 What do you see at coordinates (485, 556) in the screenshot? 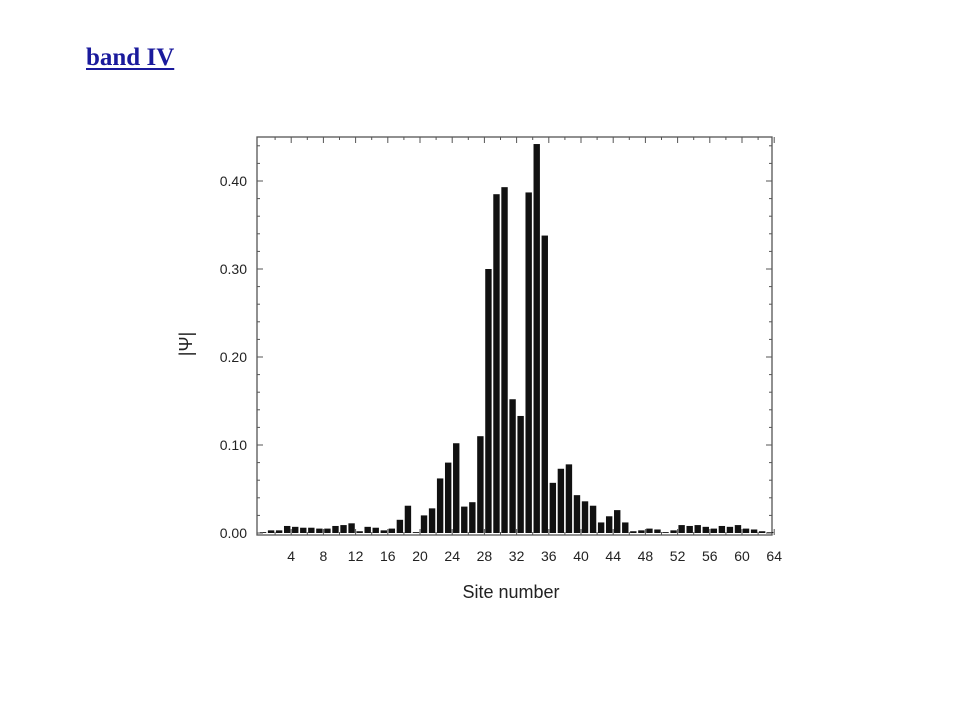
I see `x-tick-label: 28` at bounding box center [485, 556].